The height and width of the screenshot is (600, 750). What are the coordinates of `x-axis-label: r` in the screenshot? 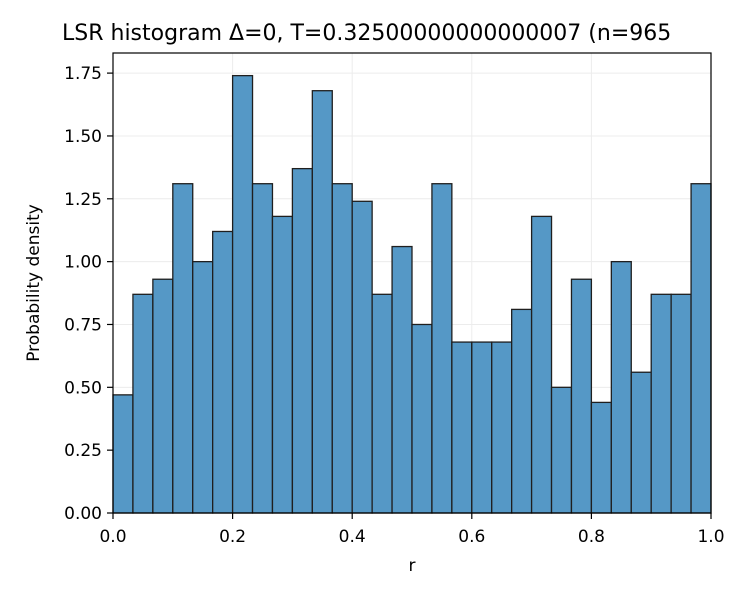 It's located at (412, 566).